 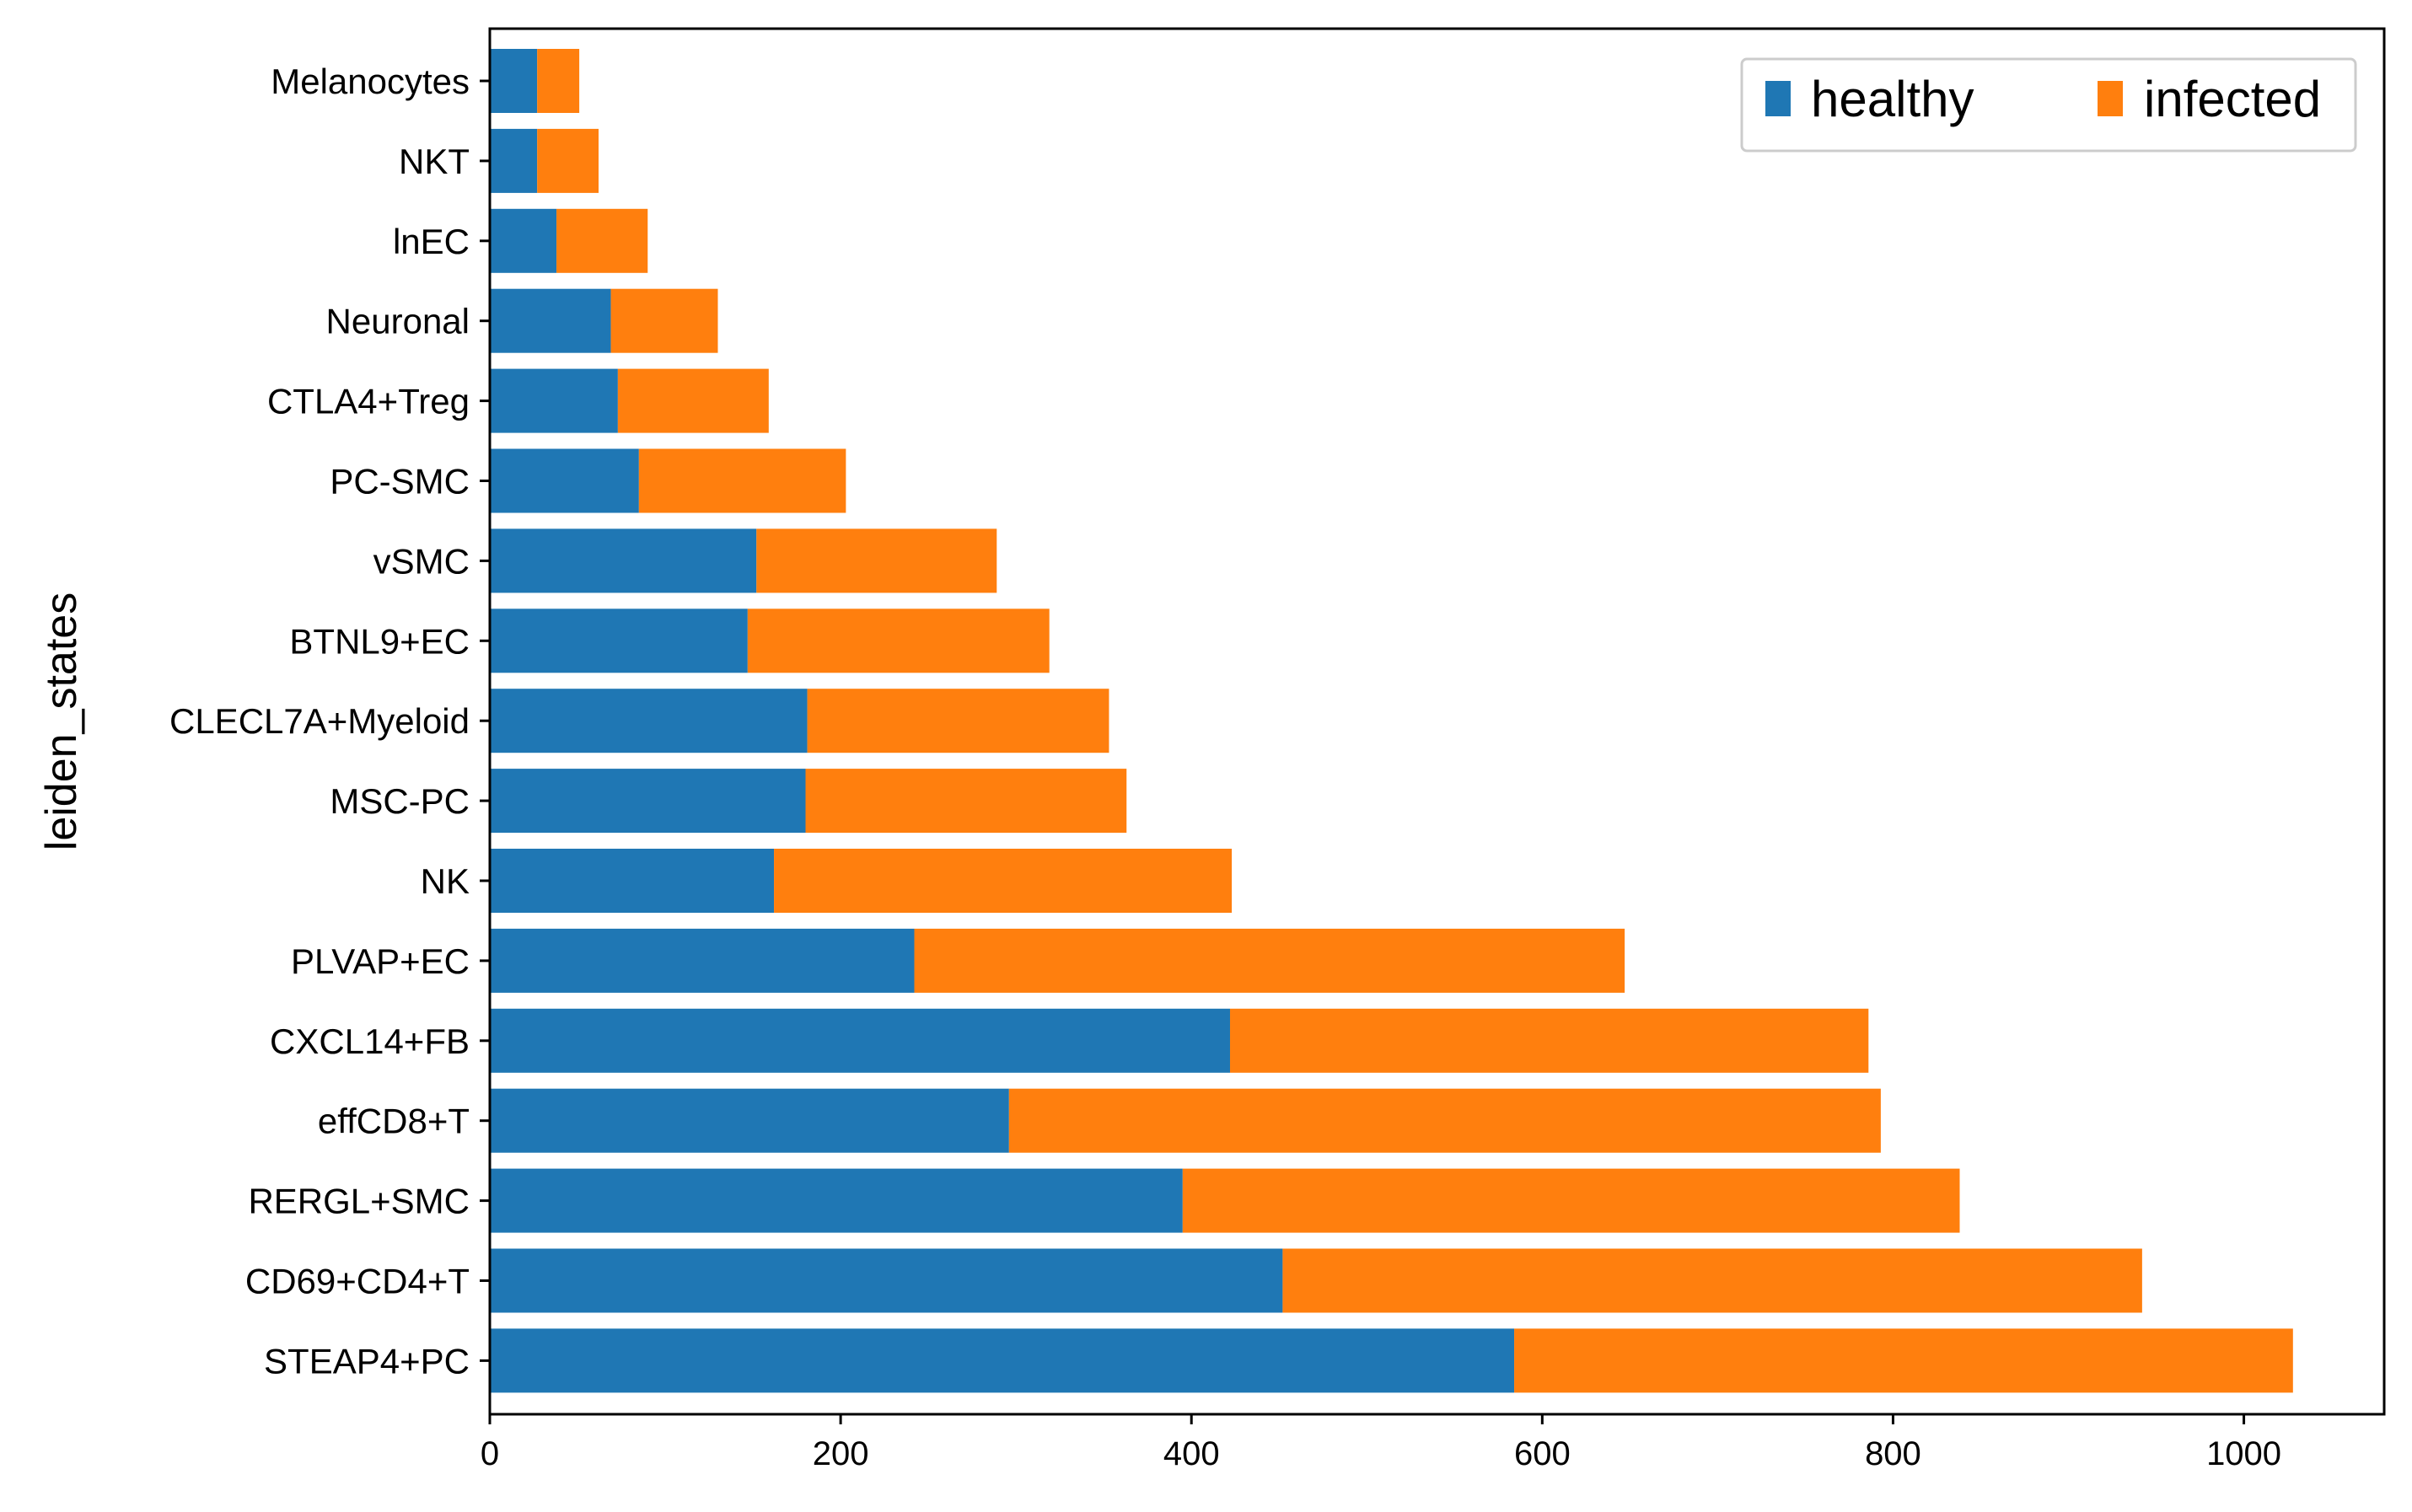 I want to click on y-tick-label: RERGL+SMC, so click(x=359, y=1201).